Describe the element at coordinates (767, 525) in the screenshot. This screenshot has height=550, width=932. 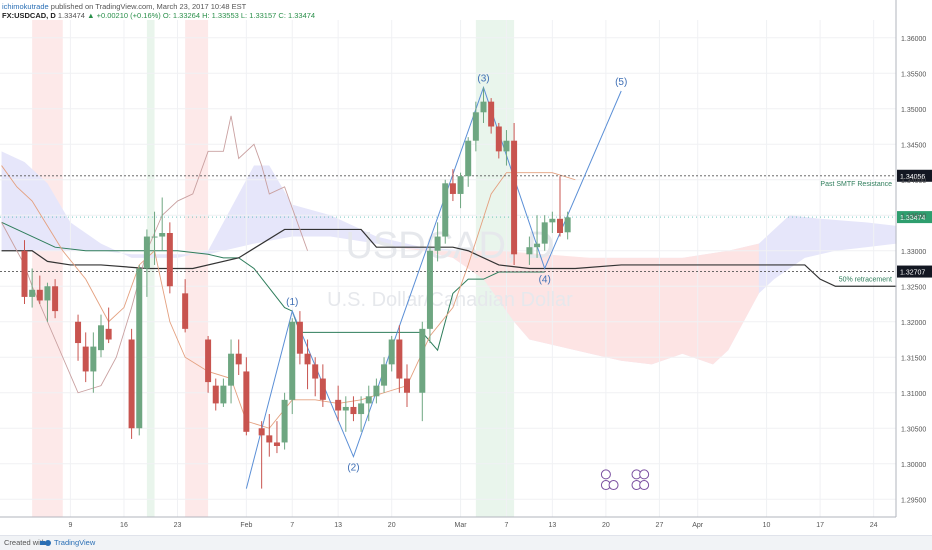
I see `date-tick-label: 10` at that location.